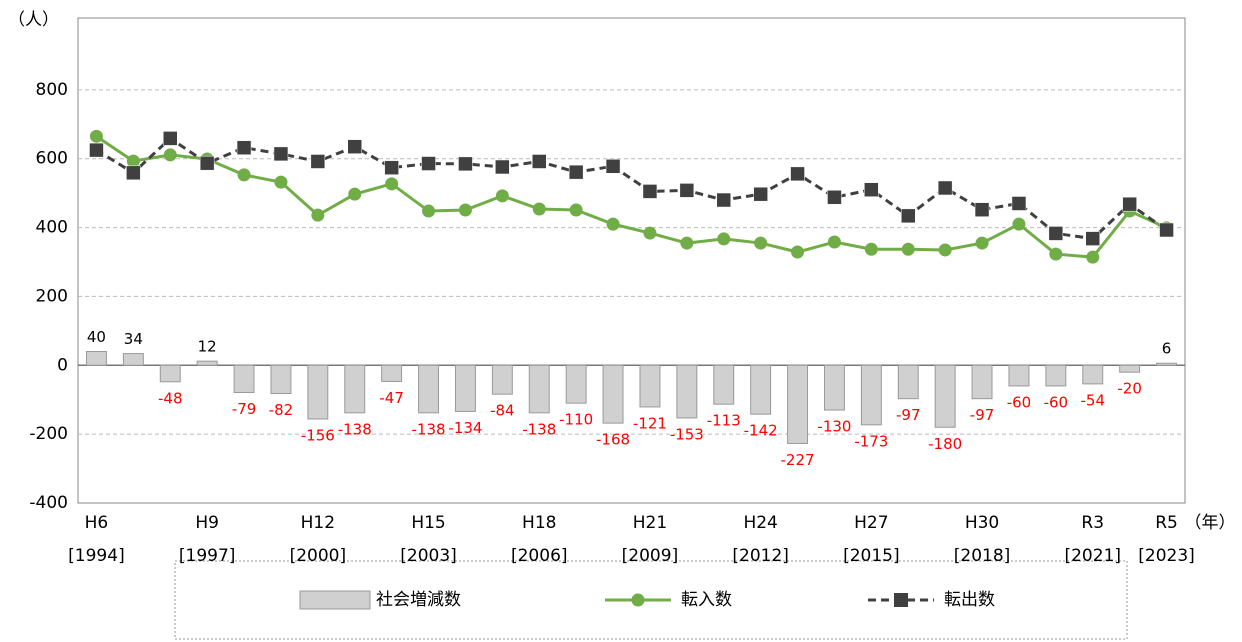  I want to click on x-tick-label: H24, so click(760, 523).